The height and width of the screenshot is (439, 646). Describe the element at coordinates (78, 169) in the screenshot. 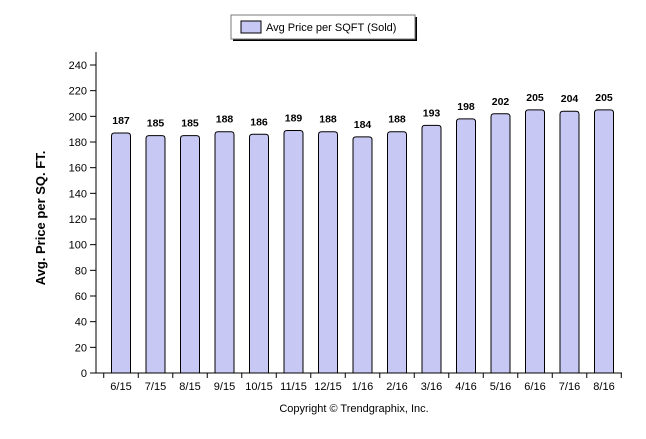

I see `y-tick-label: 160` at that location.